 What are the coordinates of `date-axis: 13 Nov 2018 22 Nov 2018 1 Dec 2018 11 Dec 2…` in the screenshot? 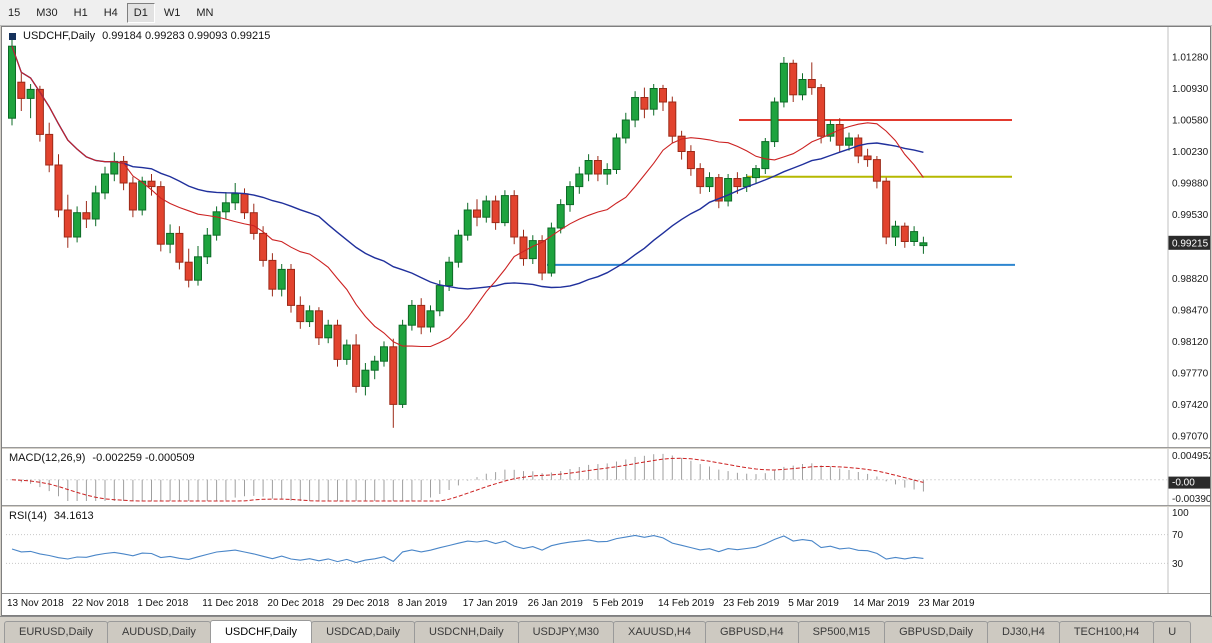 It's located at (606, 603).